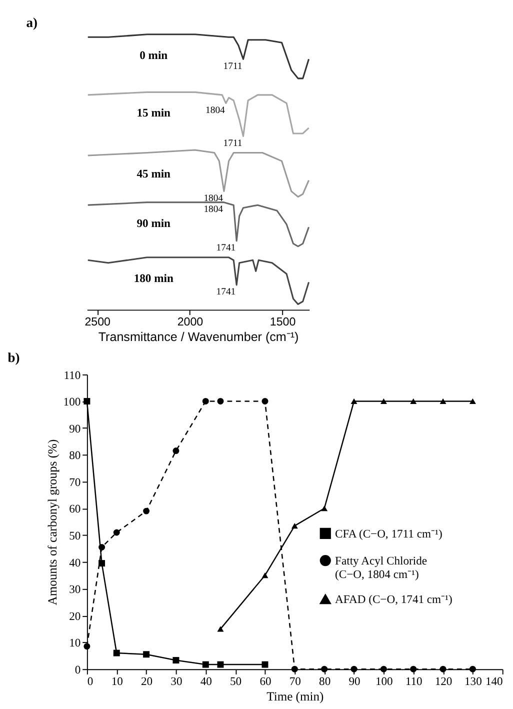 The width and height of the screenshot is (513, 709). Describe the element at coordinates (75, 482) in the screenshot. I see `y-tick-label: 70` at that location.